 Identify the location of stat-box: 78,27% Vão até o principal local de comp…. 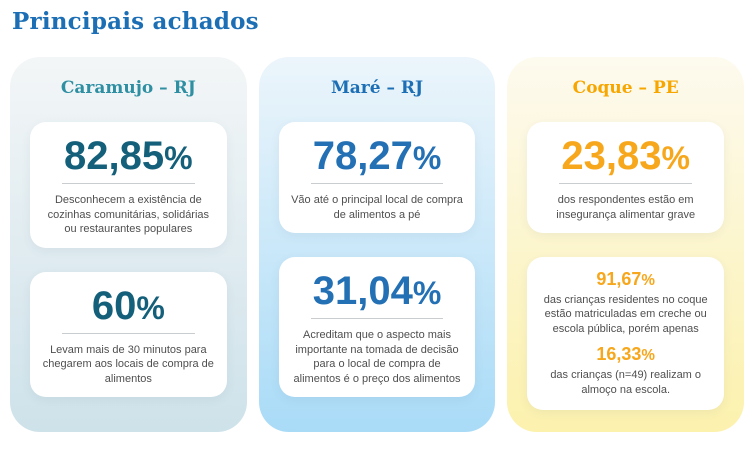
(377, 178).